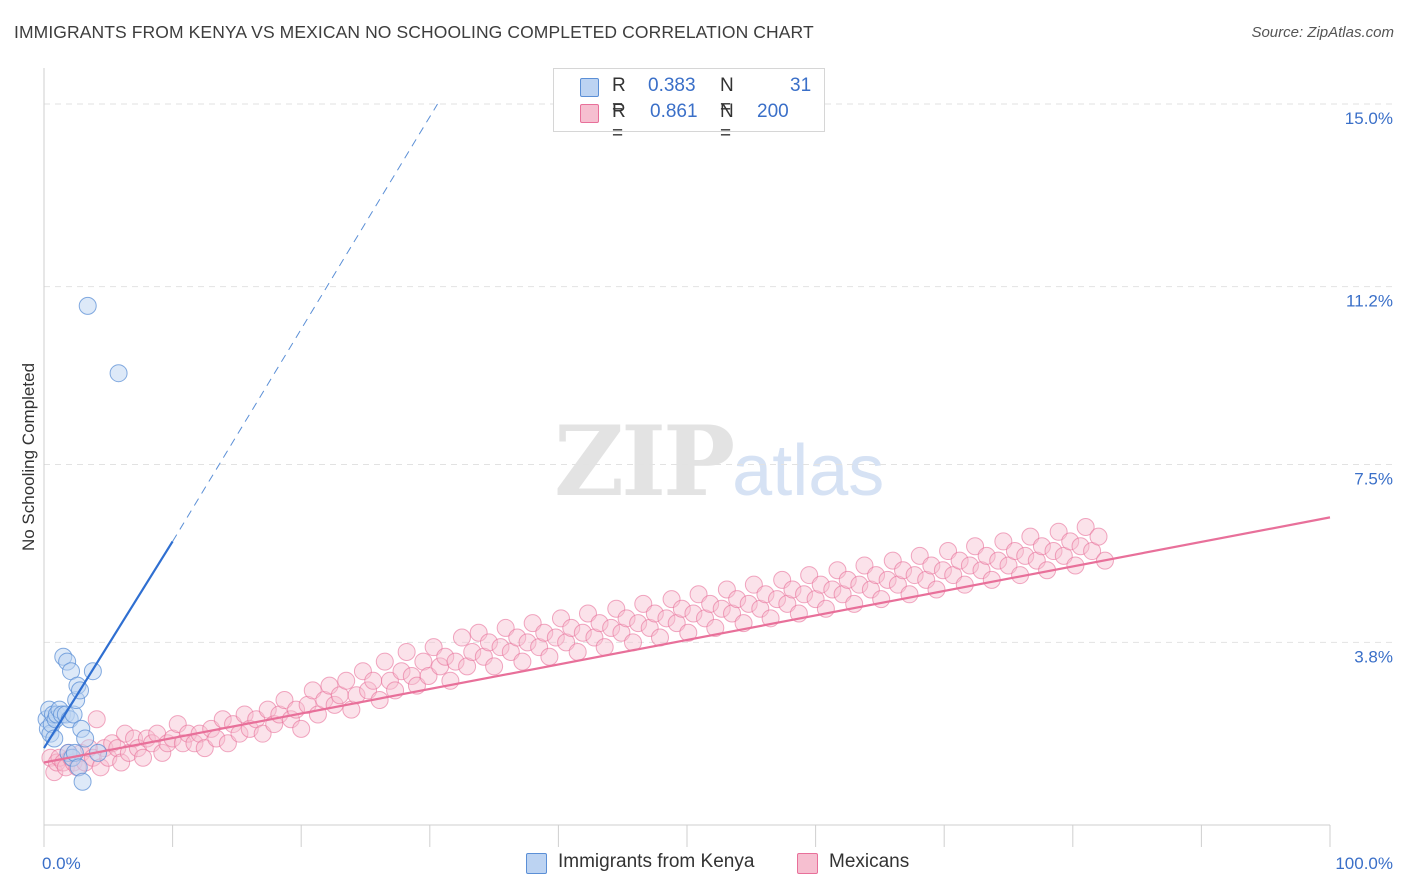 The image size is (1406, 892). Describe the element at coordinates (674, 111) in the screenshot. I see `legend-r-mexicans: 0.861` at that location.